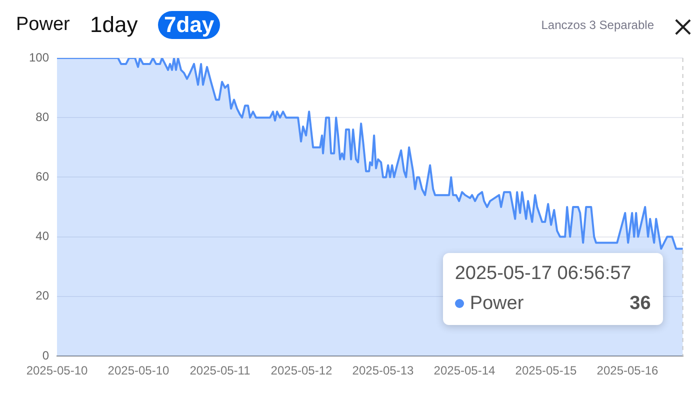  What do you see at coordinates (543, 273) in the screenshot?
I see `annotation: 2025-05-17 06:56:57` at bounding box center [543, 273].